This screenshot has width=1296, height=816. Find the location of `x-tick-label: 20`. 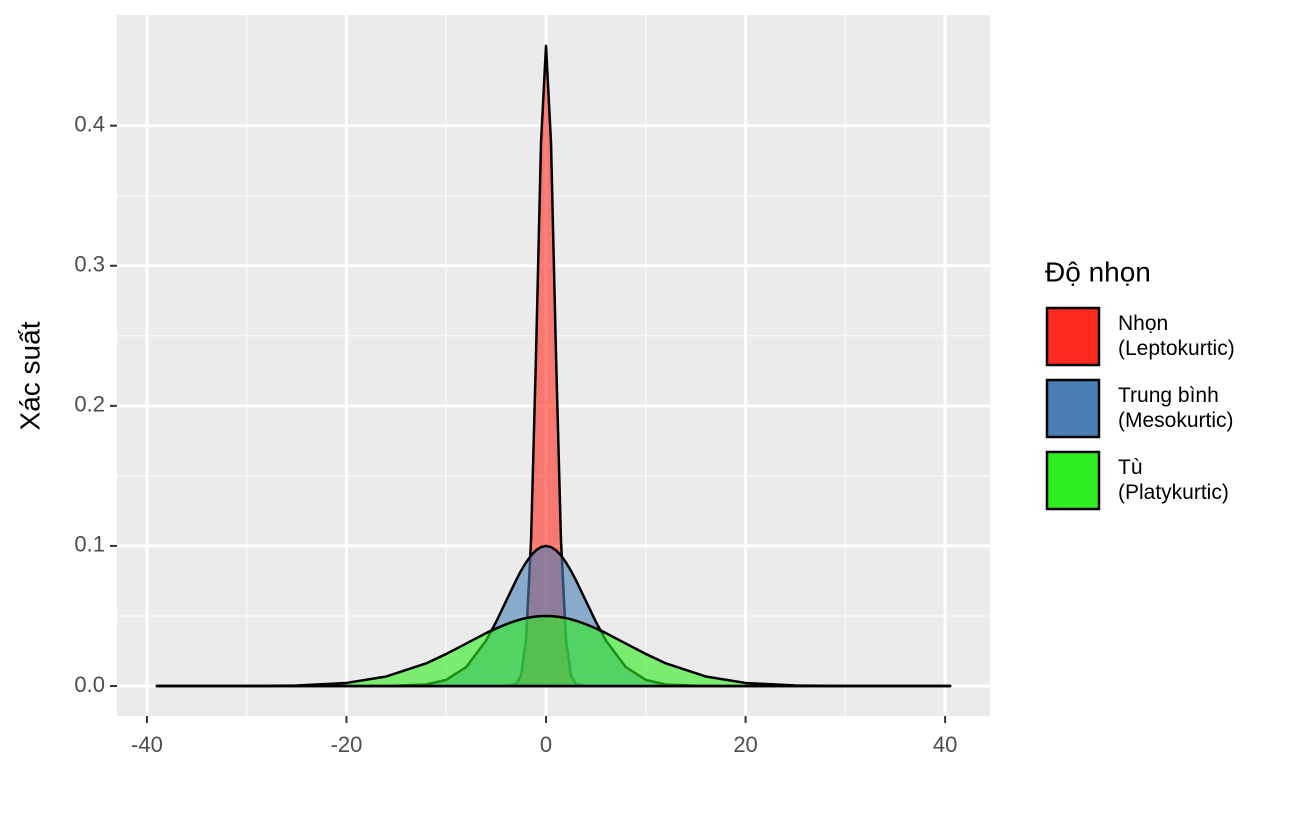

x-tick-label: 20 is located at coordinates (745, 744).